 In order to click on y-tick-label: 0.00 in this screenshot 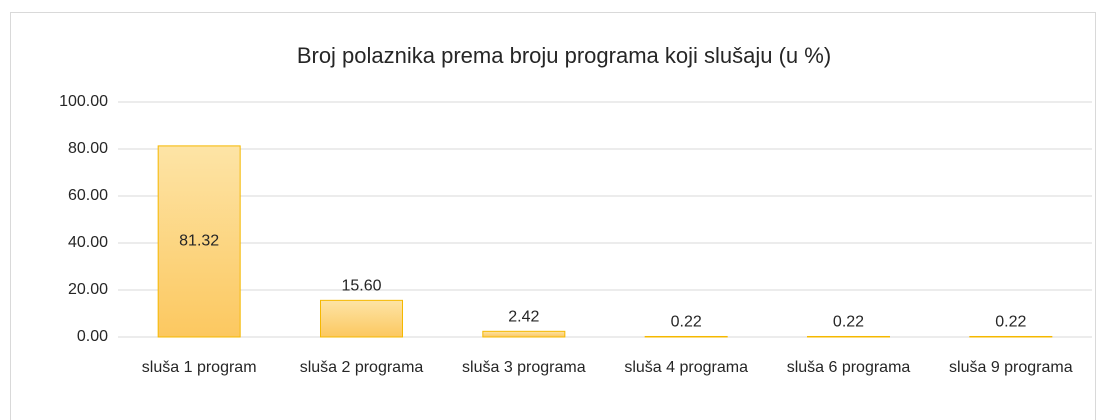, I will do `click(92, 336)`.